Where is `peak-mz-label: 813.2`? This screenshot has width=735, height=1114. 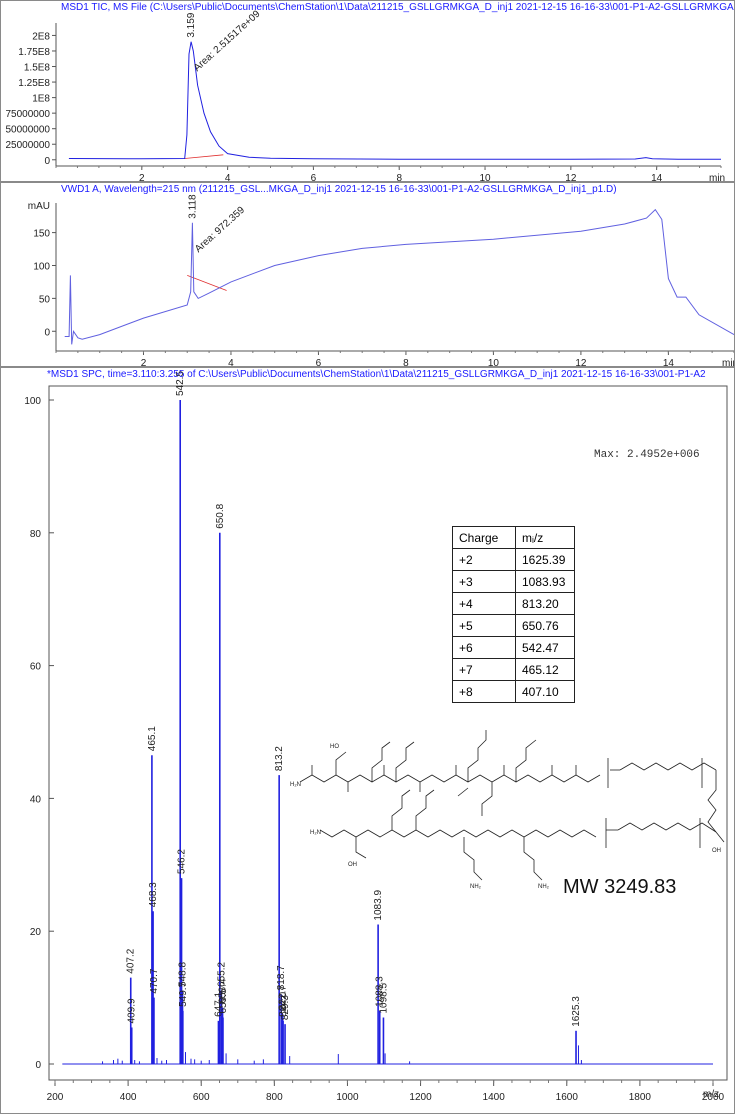
peak-mz-label: 813.2 is located at coordinates (279, 758).